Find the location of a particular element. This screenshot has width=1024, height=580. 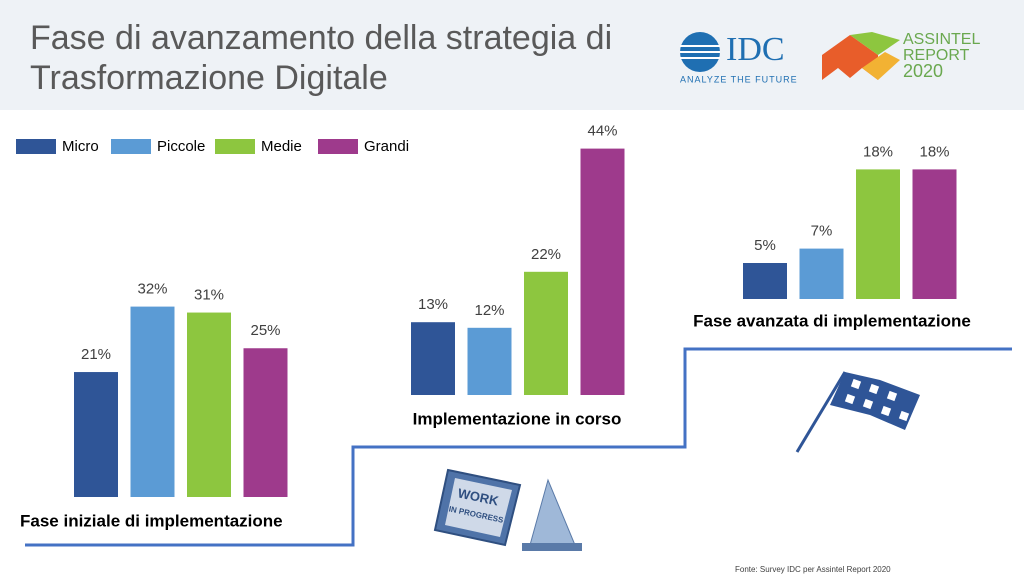

legend-label: Piccole is located at coordinates (181, 146).